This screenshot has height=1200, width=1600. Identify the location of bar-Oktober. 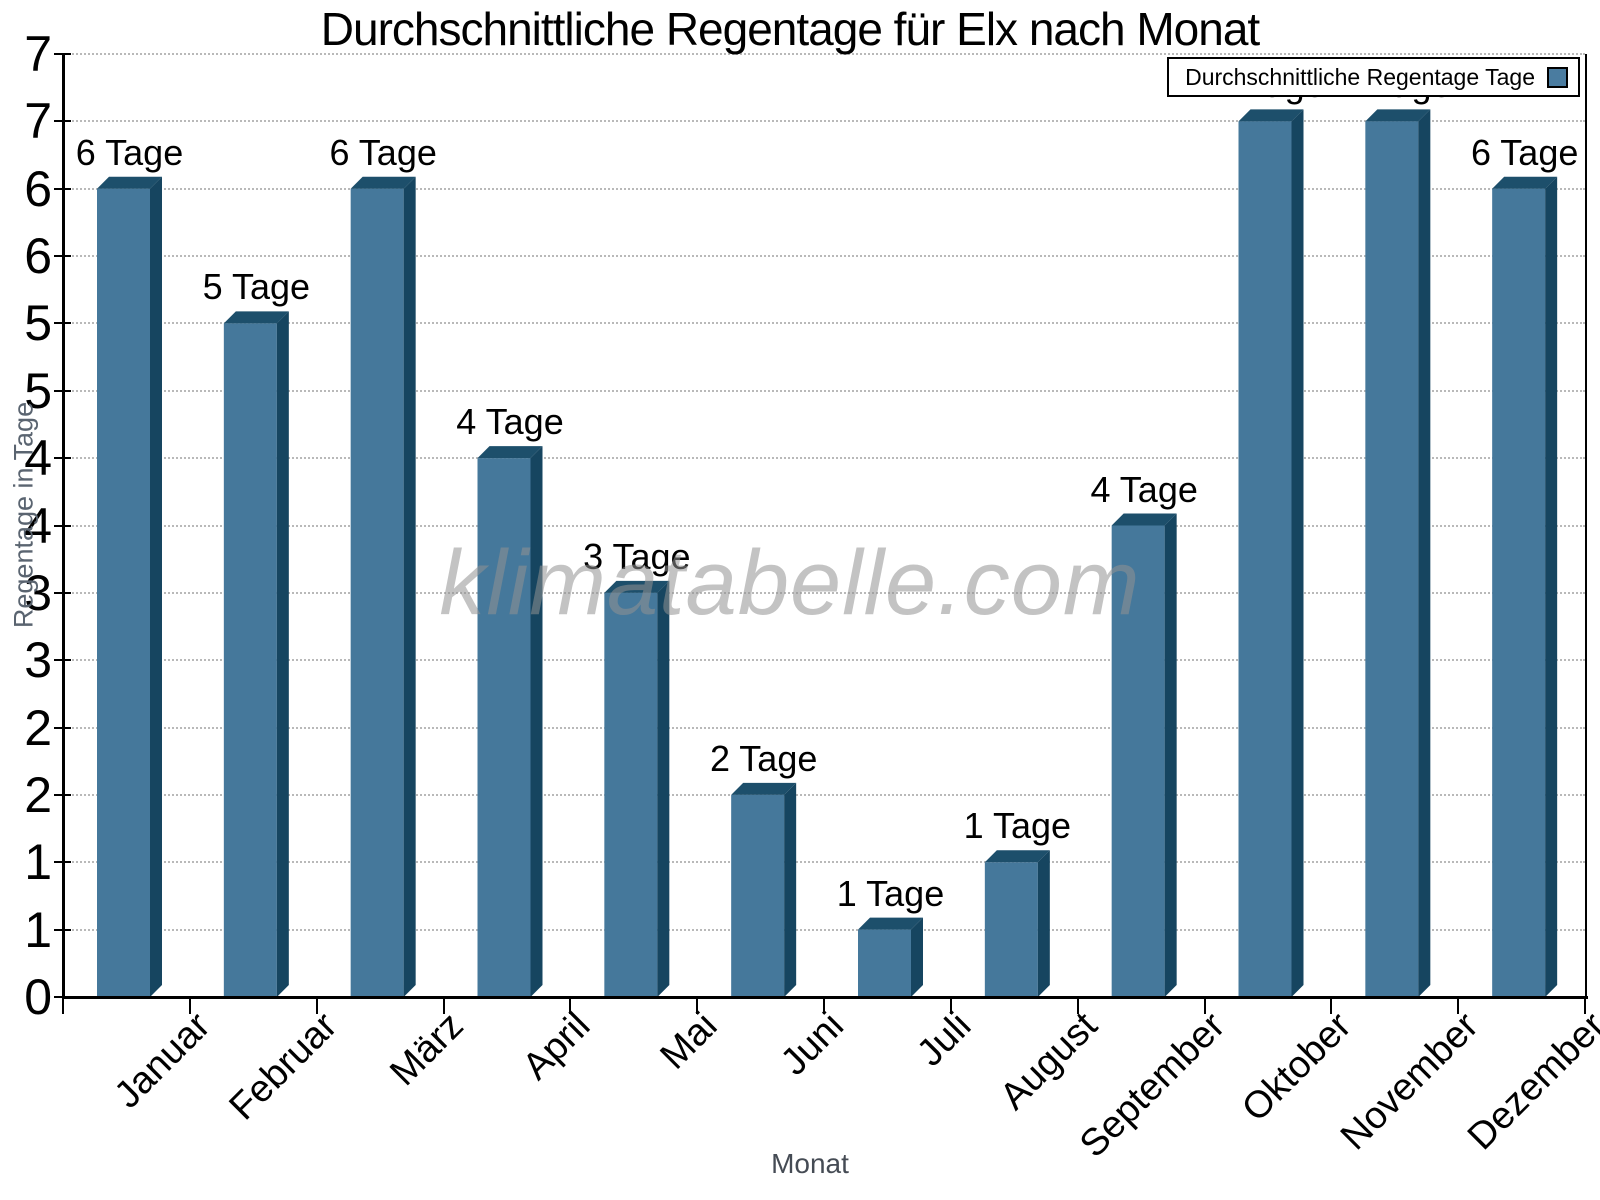
(1265, 559).